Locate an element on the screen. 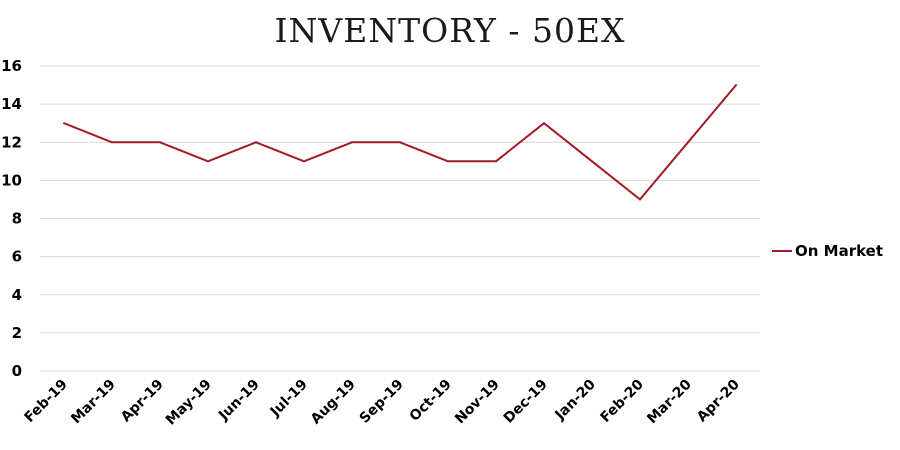 The height and width of the screenshot is (450, 900). y-tick-label: 6 is located at coordinates (17, 257).